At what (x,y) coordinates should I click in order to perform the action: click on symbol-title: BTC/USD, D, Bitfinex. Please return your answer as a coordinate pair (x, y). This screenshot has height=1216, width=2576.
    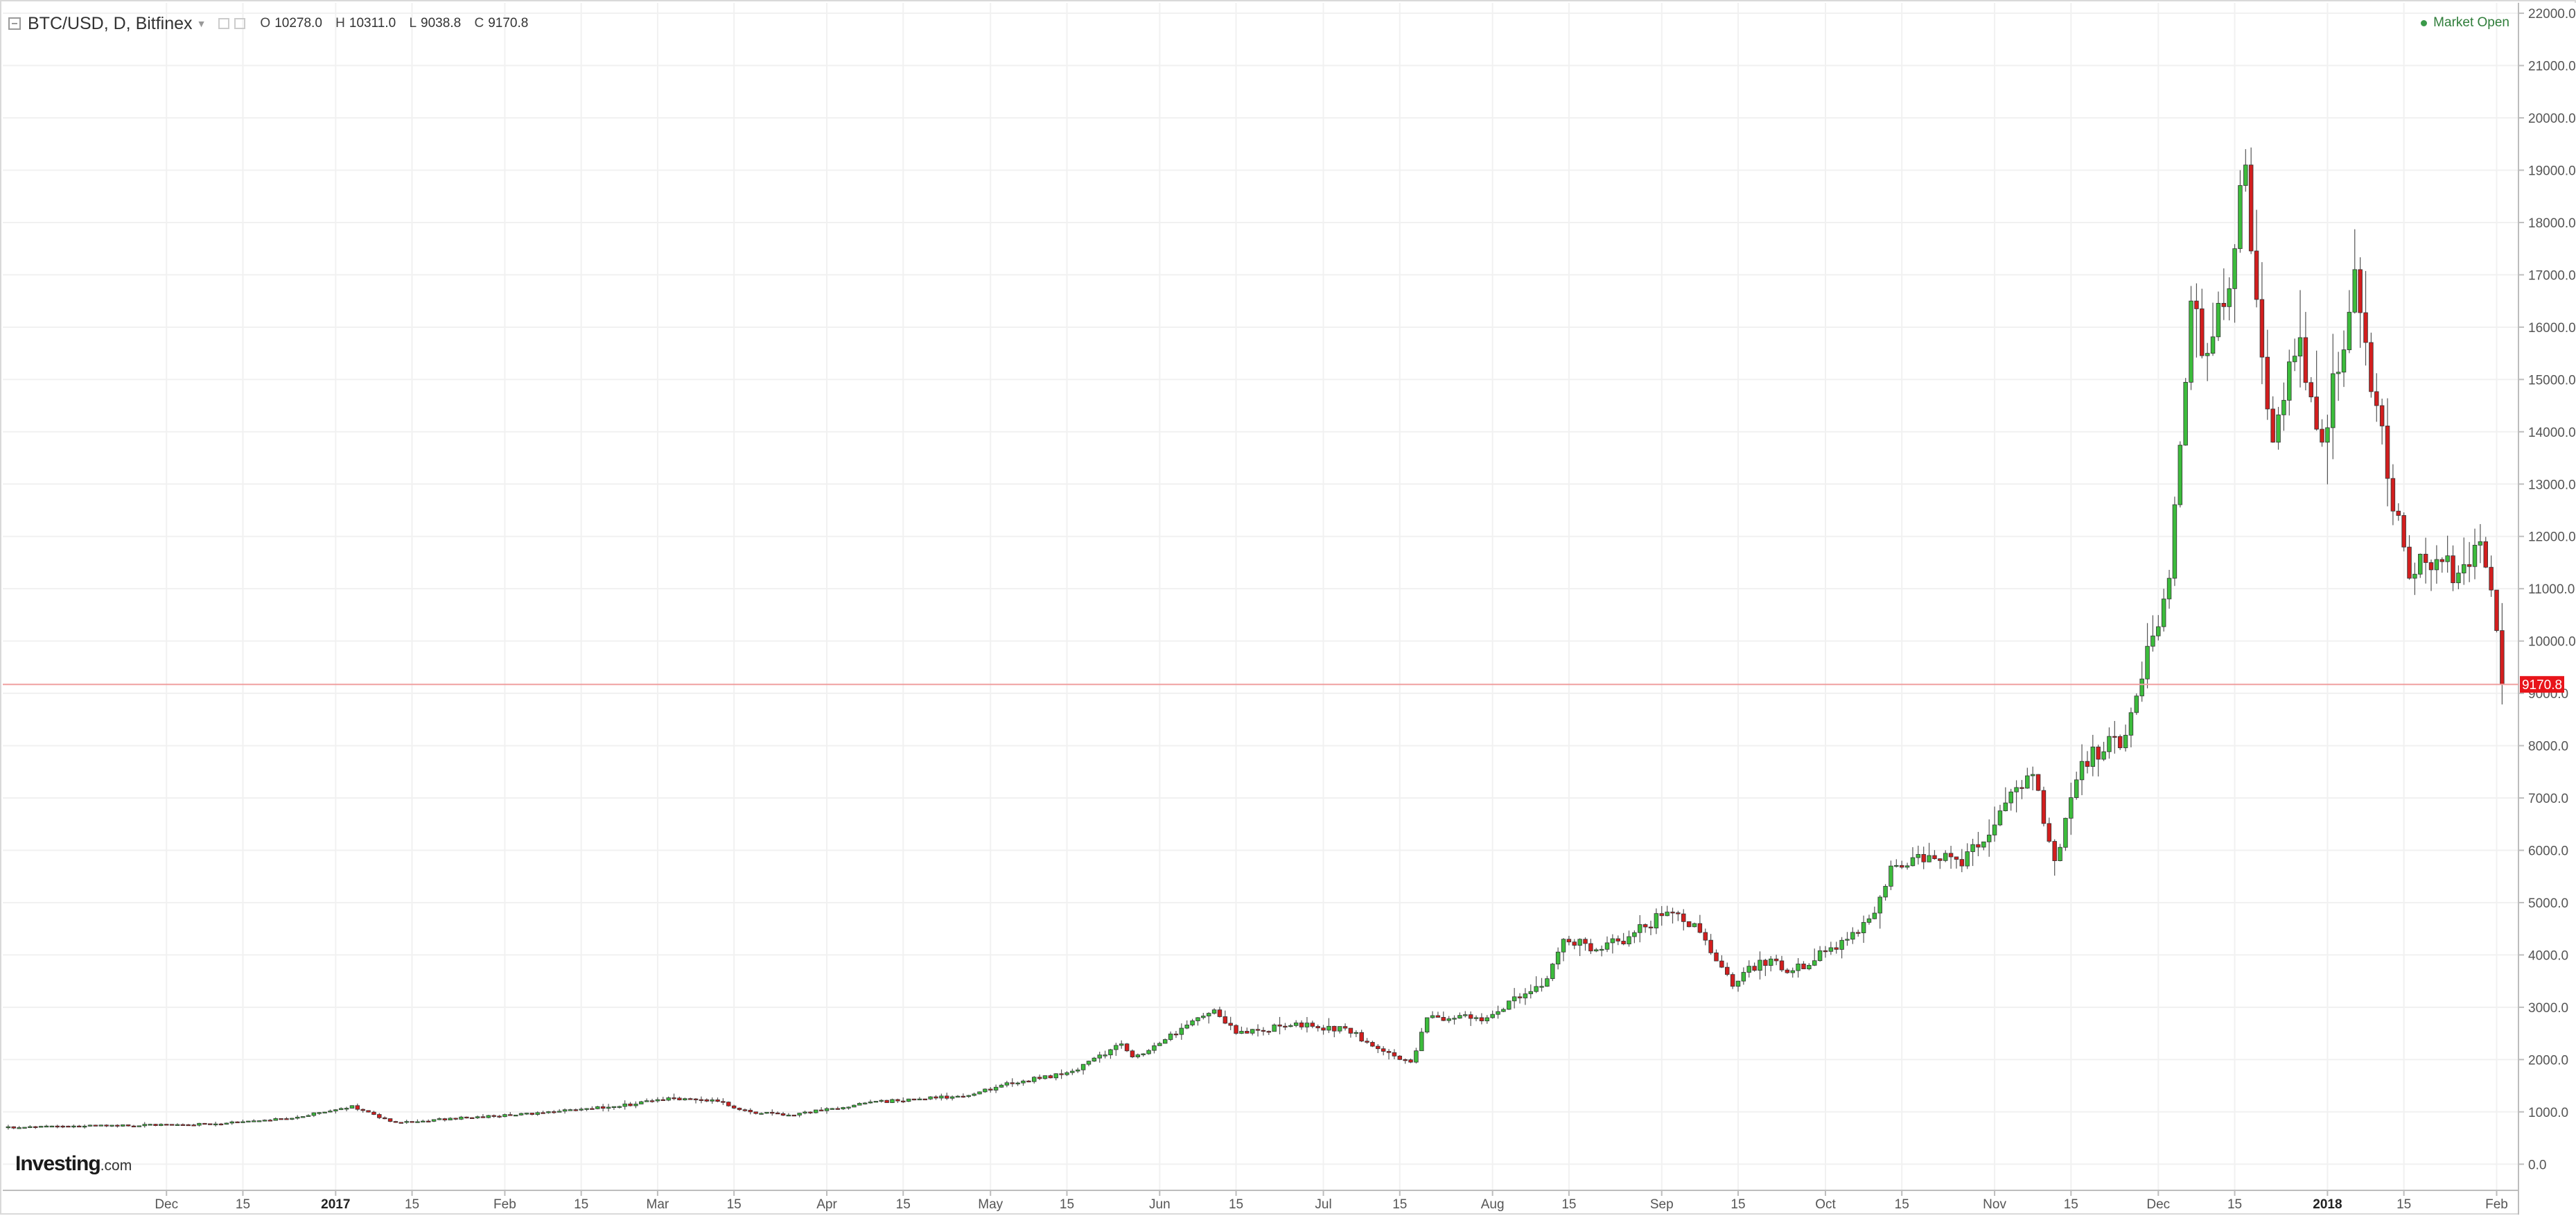
    Looking at the image, I should click on (110, 23).